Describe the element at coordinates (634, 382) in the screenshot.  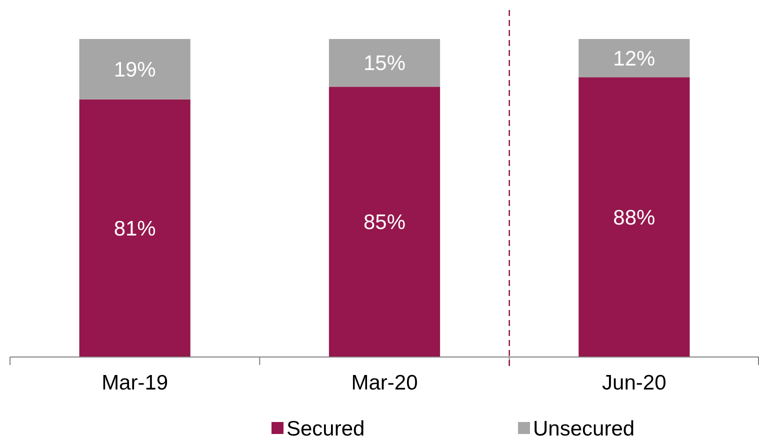
I see `x-tick-label: Jun-20` at that location.